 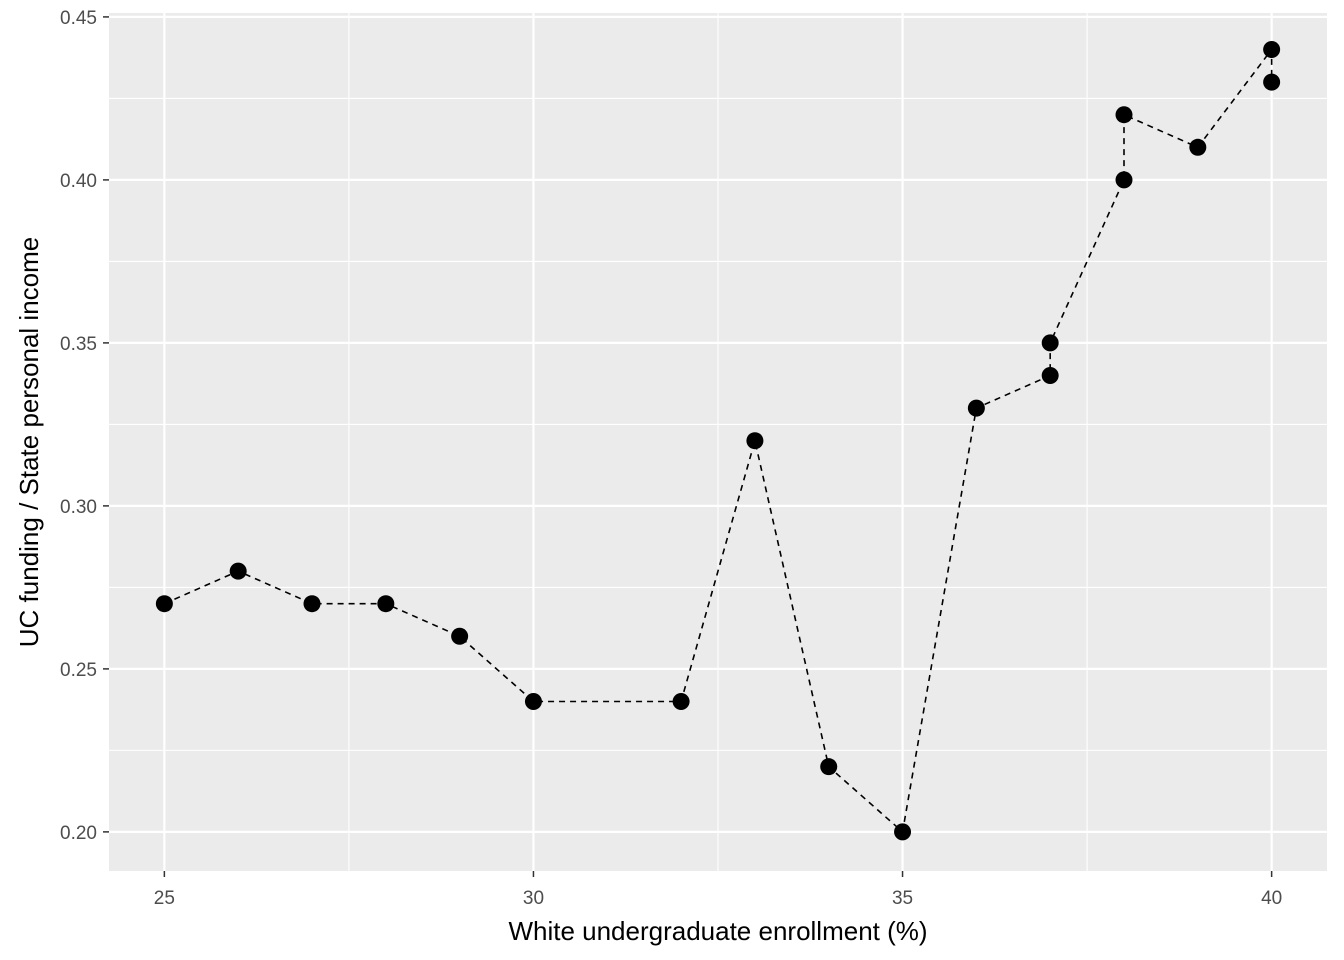 What do you see at coordinates (902, 898) in the screenshot?
I see `x-axis-tick-label: 35` at bounding box center [902, 898].